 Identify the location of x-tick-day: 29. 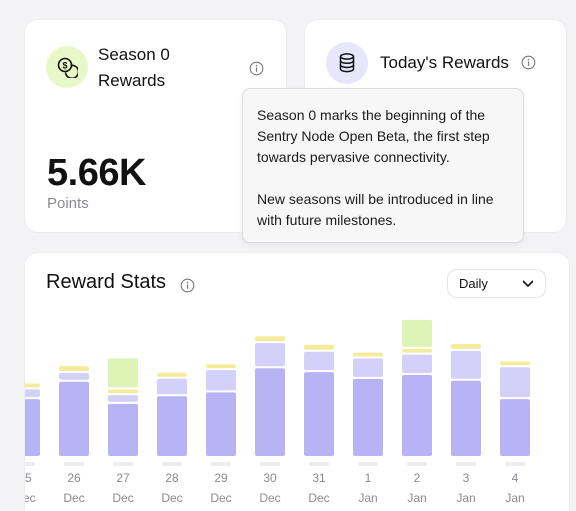
(221, 478).